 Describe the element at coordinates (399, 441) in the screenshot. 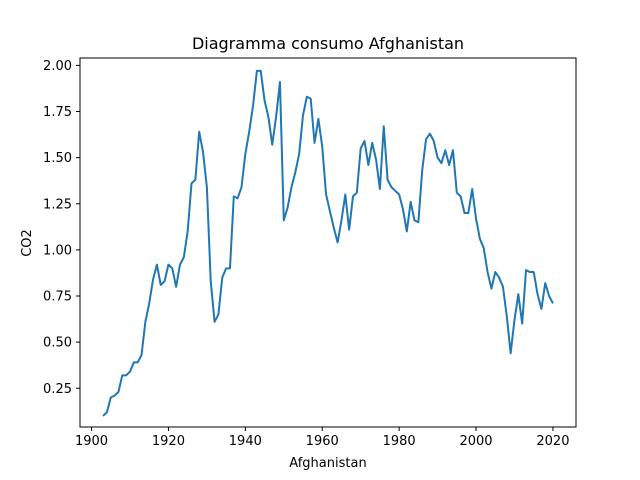

I see `x-tick-label: 1980` at that location.